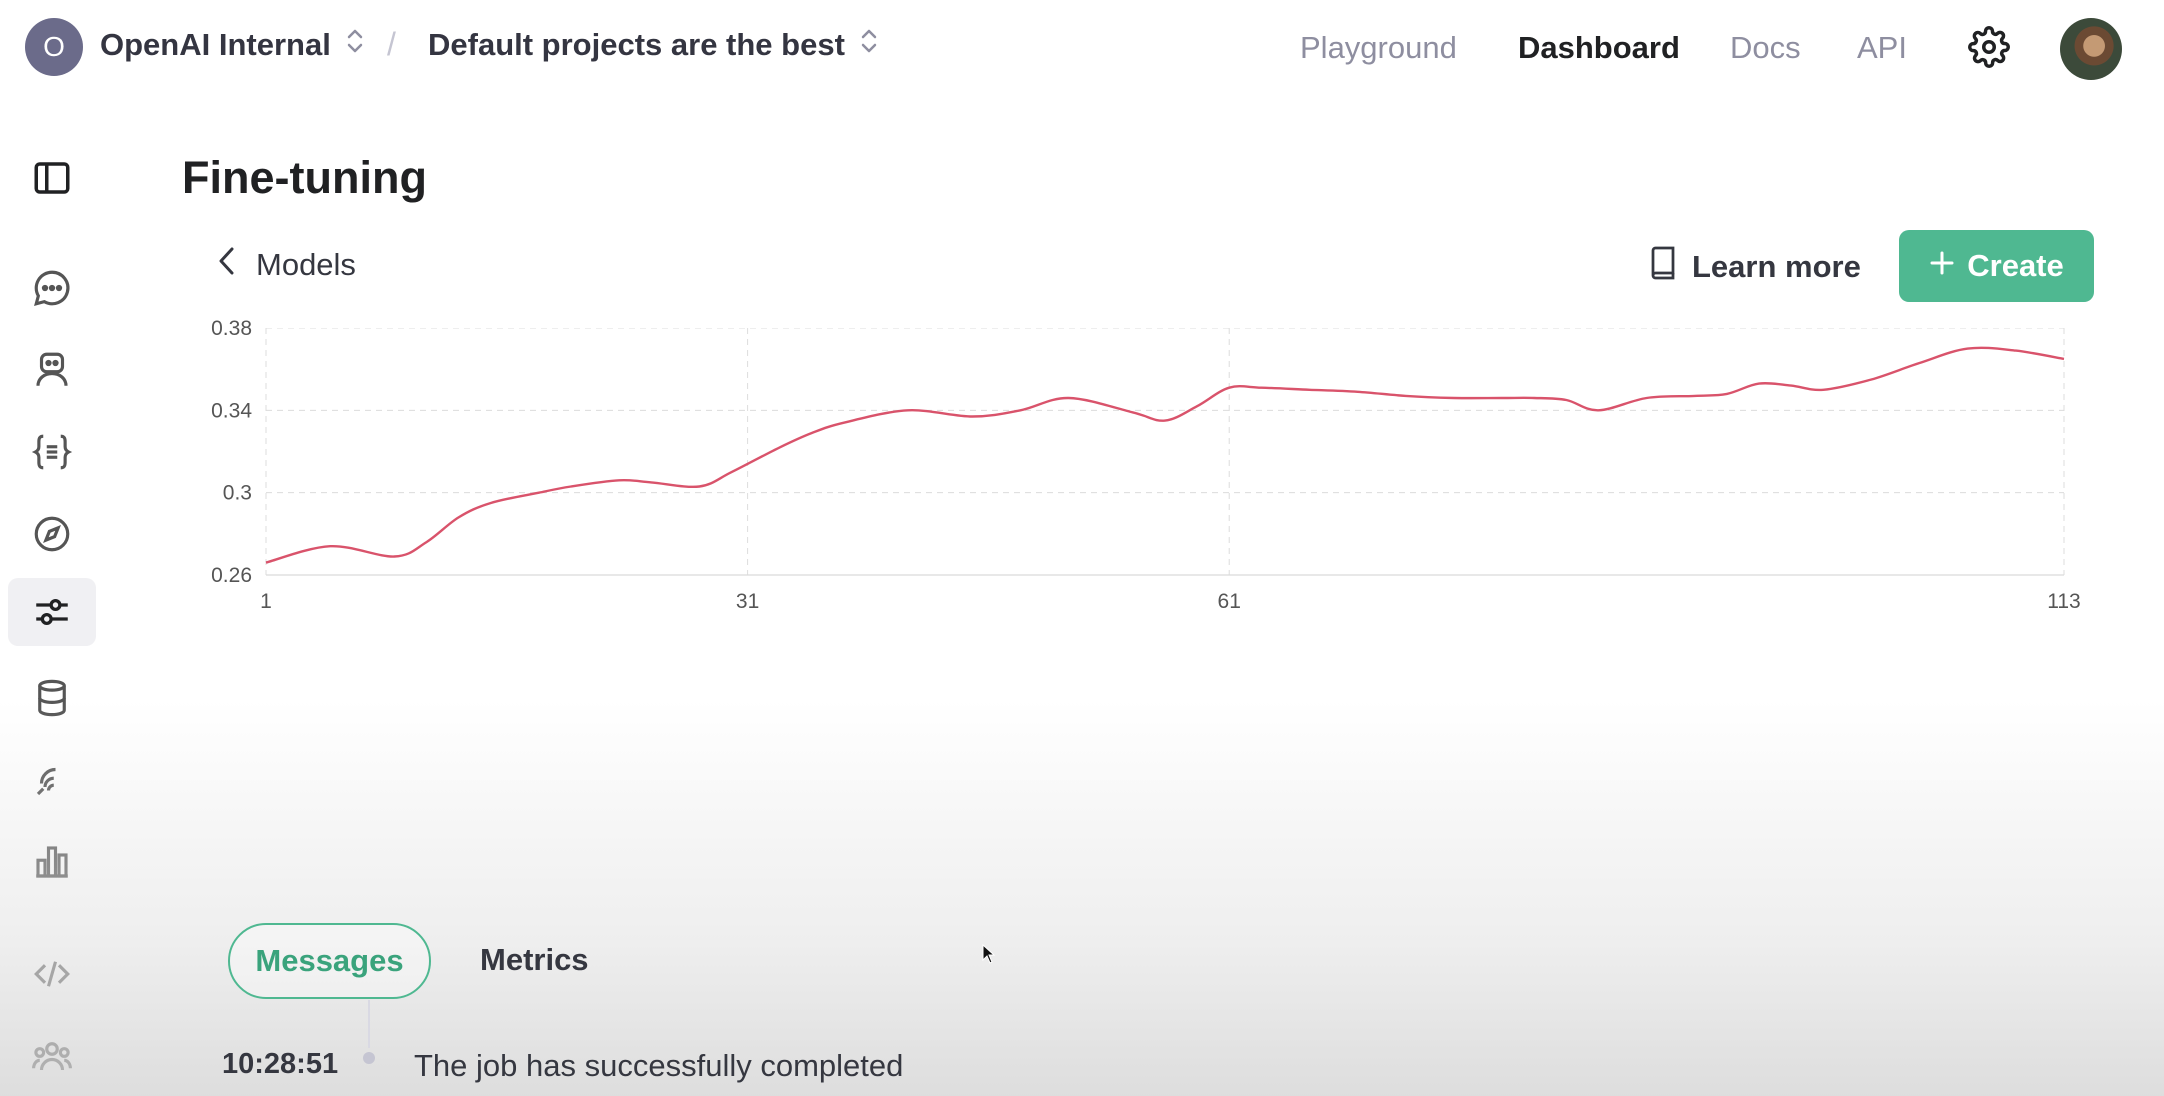 This screenshot has height=1096, width=2164. What do you see at coordinates (215, 44) in the screenshot?
I see `org-name: OpenAI Internal` at bounding box center [215, 44].